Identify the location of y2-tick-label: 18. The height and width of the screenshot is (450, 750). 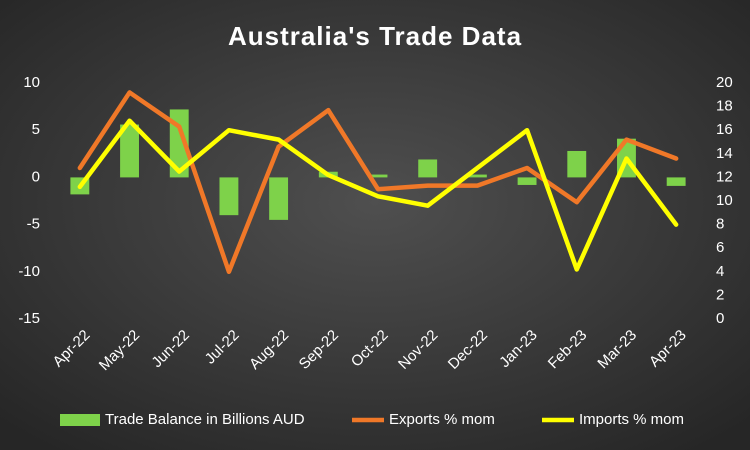
(724, 106).